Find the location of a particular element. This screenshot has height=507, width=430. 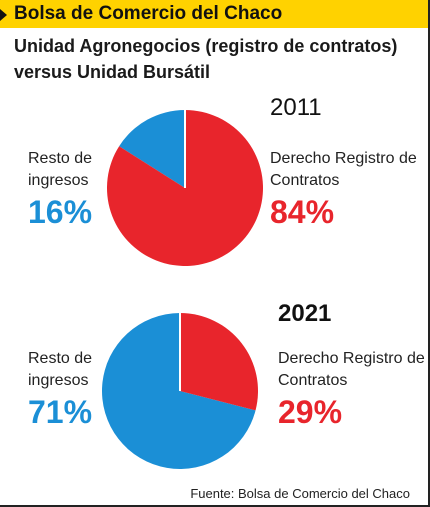

source: Fuente: Bolsa de Comercio del Chaco is located at coordinates (300, 493).